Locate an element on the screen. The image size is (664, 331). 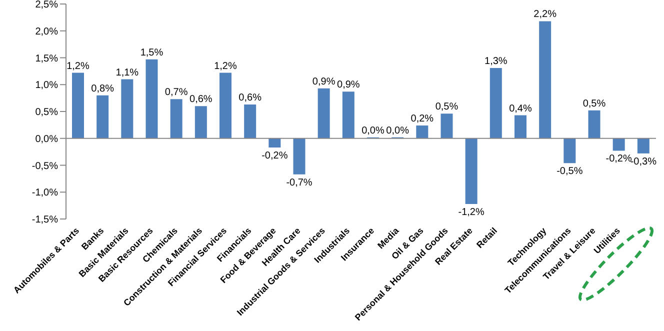
data-label: 0,8% is located at coordinates (102, 88).